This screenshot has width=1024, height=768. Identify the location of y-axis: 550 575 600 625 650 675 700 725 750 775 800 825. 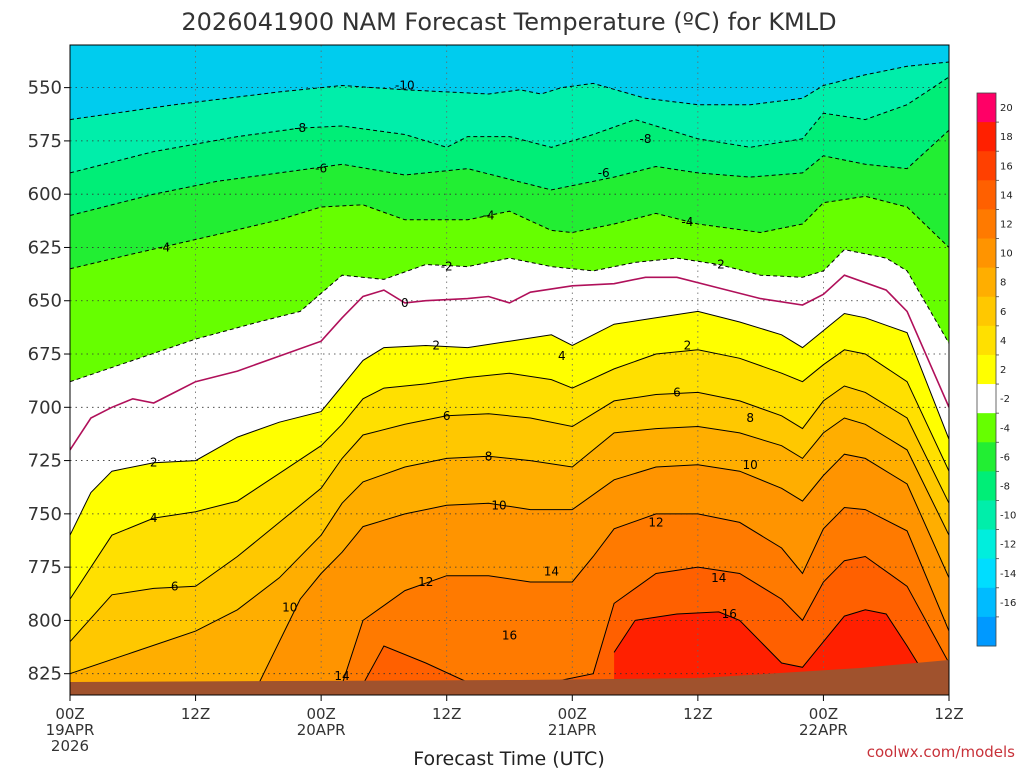
(49, 381).